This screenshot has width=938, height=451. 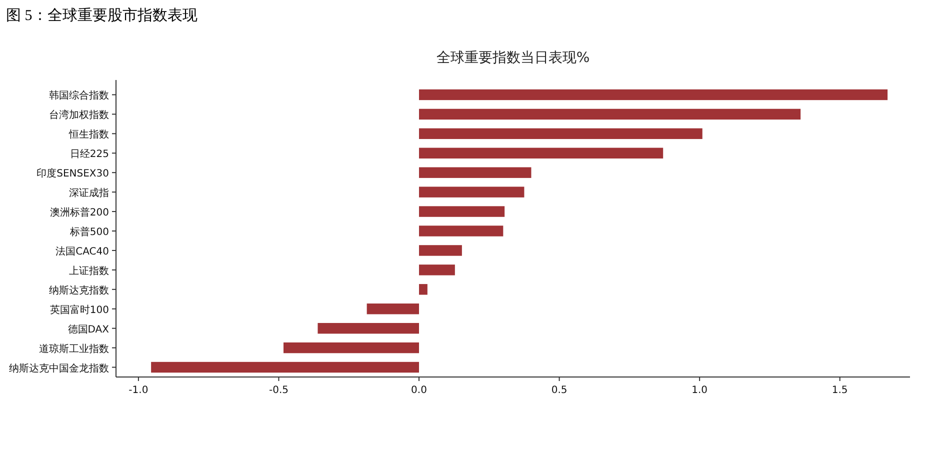 I want to click on y-tick-label: 深证成指, so click(x=89, y=193).